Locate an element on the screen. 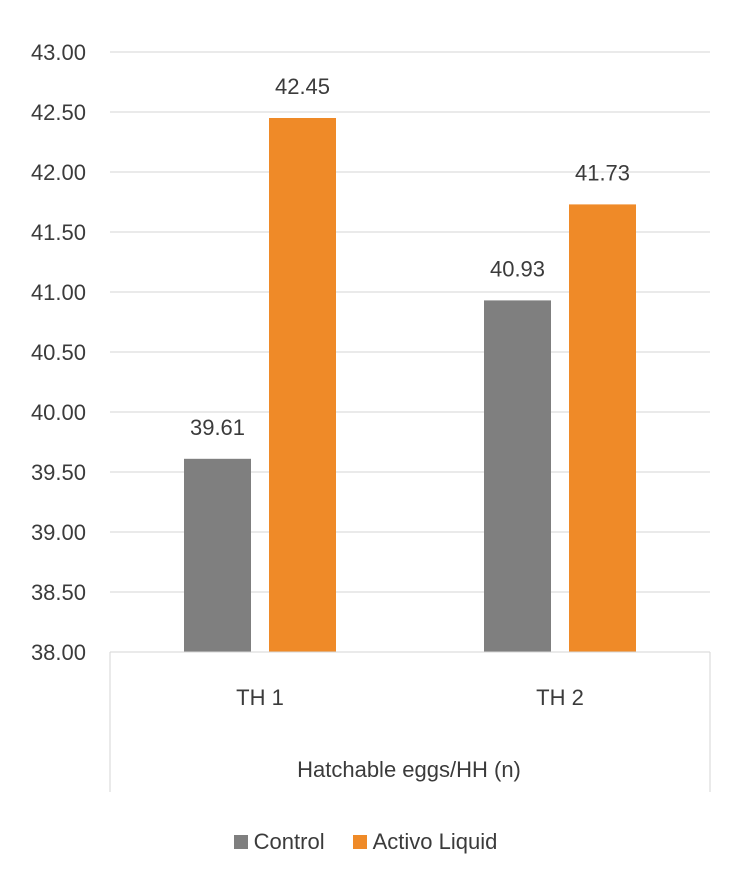 This screenshot has width=731, height=893. data-label: 41.73 is located at coordinates (602, 172).